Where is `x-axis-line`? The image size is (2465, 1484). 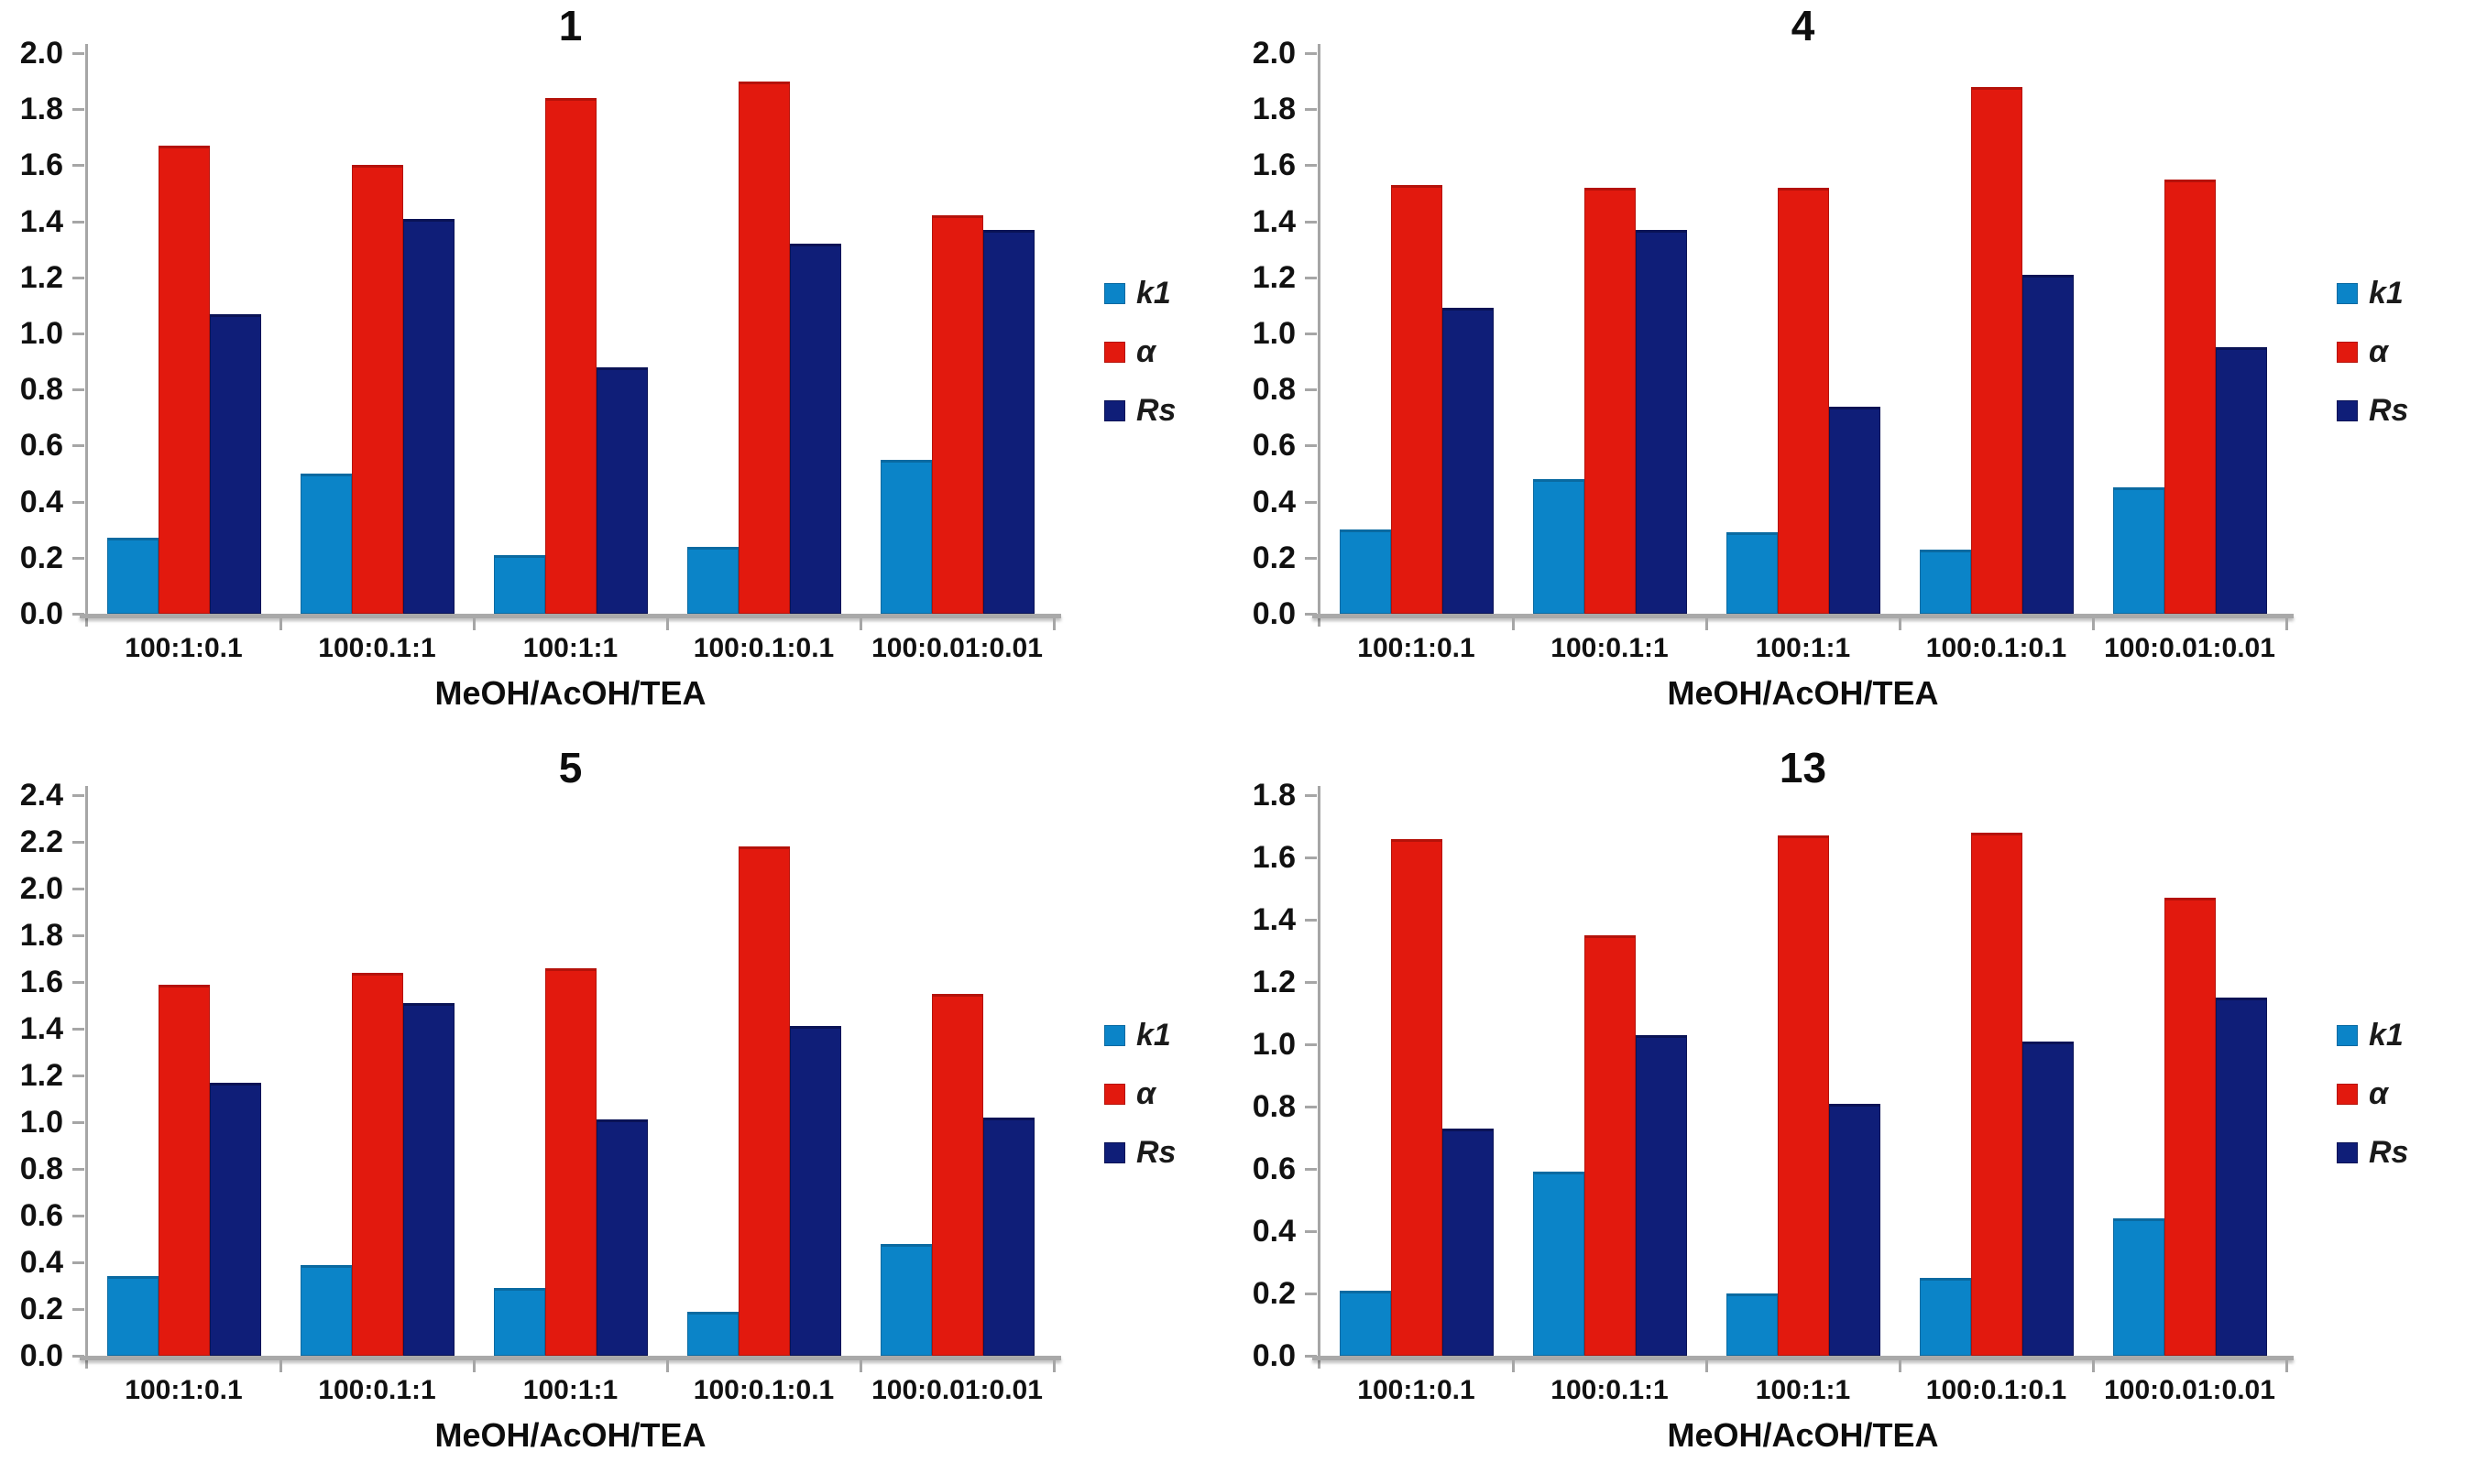
x-axis-line is located at coordinates (1803, 616).